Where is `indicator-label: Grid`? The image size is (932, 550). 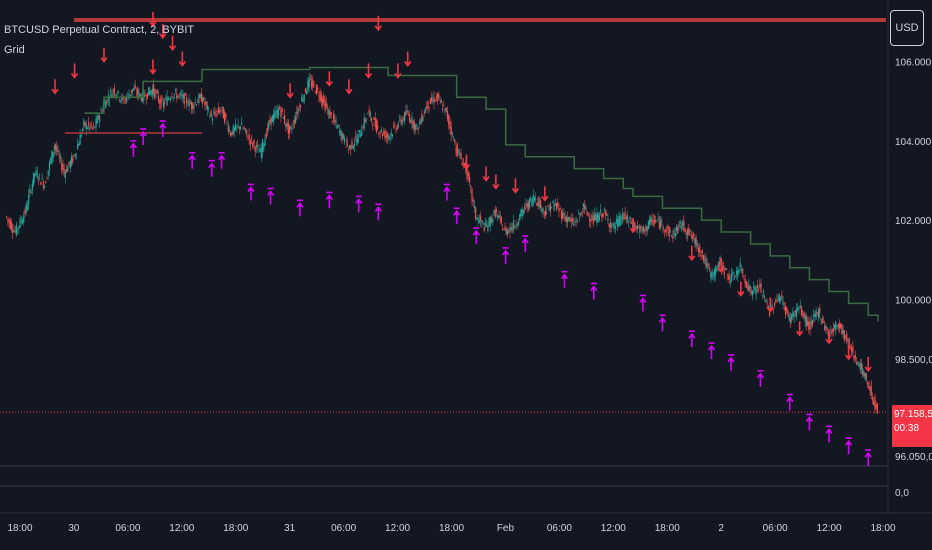
indicator-label: Grid is located at coordinates (14, 50).